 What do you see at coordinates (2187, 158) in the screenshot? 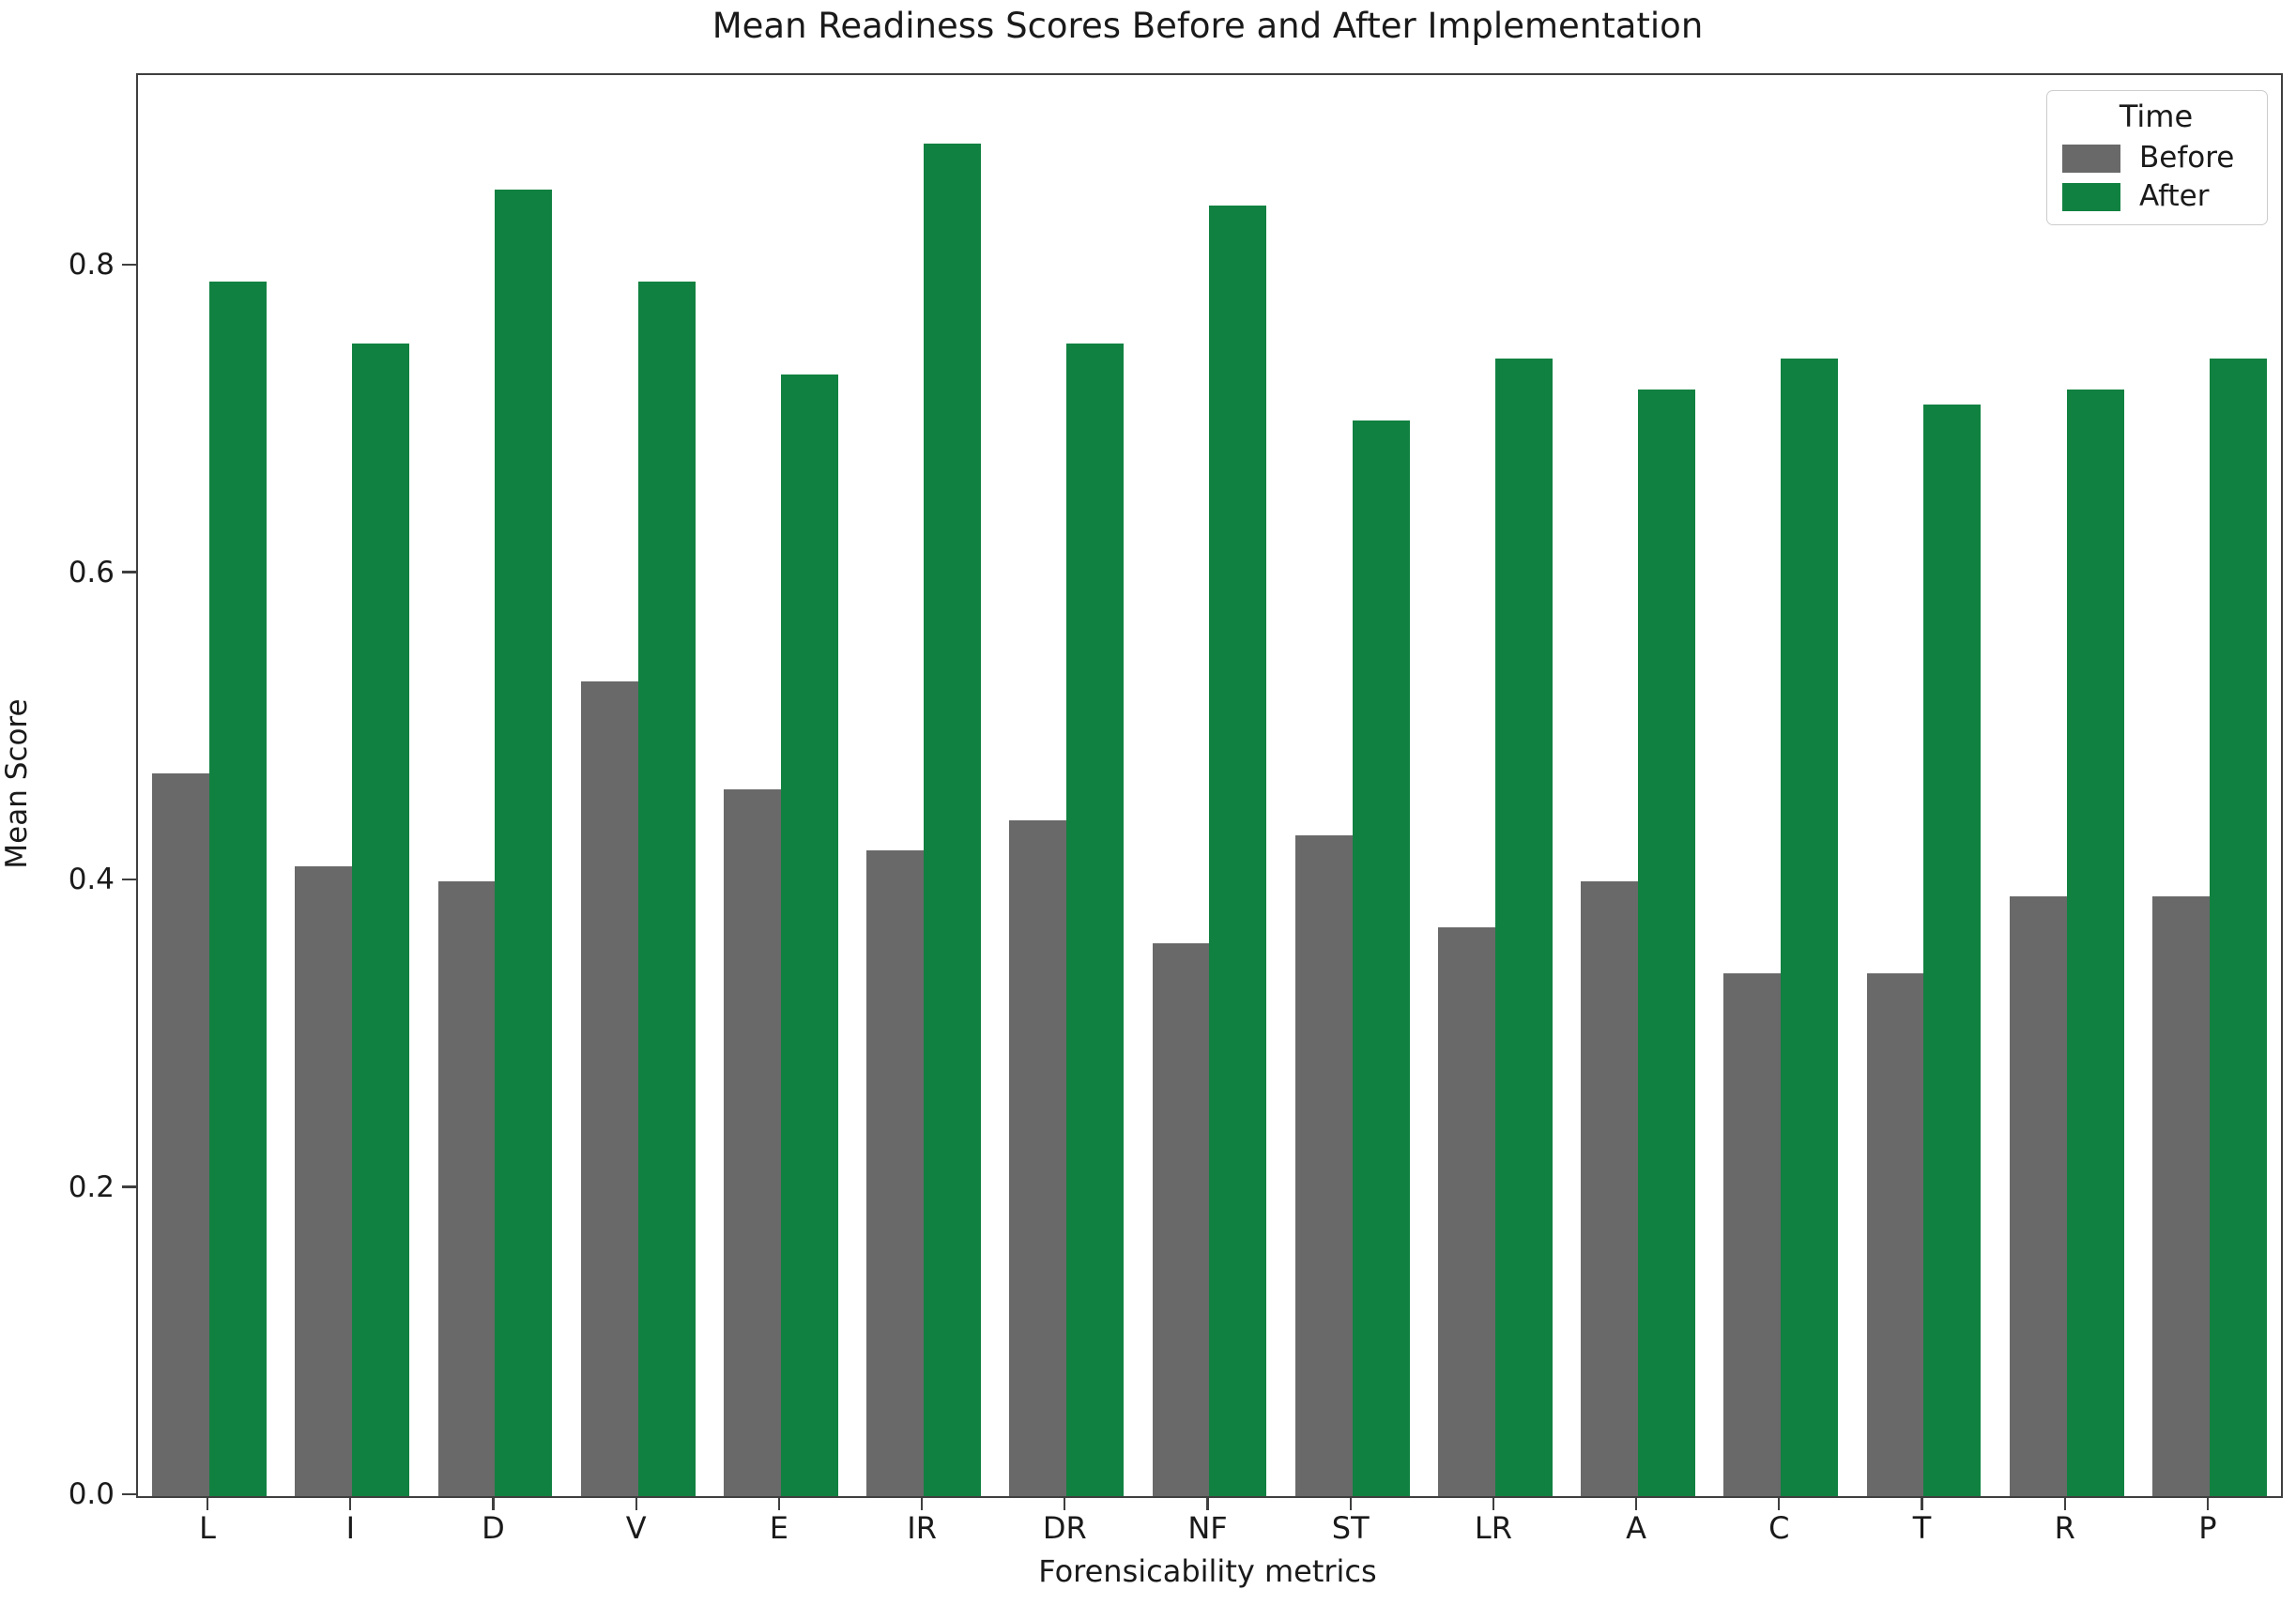
I see `legend-label-before: Before` at bounding box center [2187, 158].